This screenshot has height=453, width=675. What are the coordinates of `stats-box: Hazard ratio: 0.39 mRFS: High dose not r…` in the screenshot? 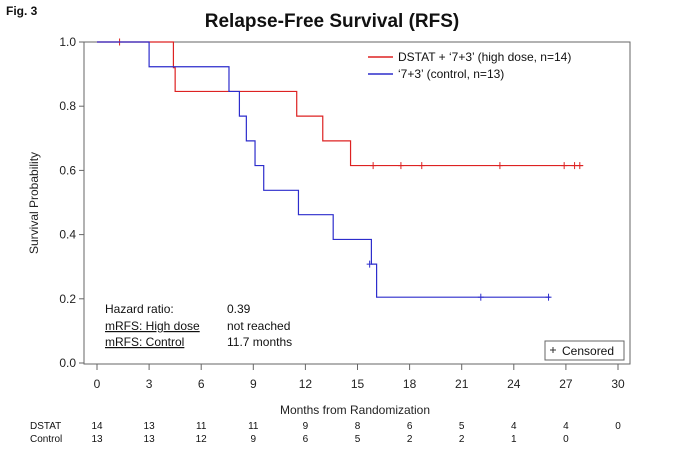 It's located at (198, 325).